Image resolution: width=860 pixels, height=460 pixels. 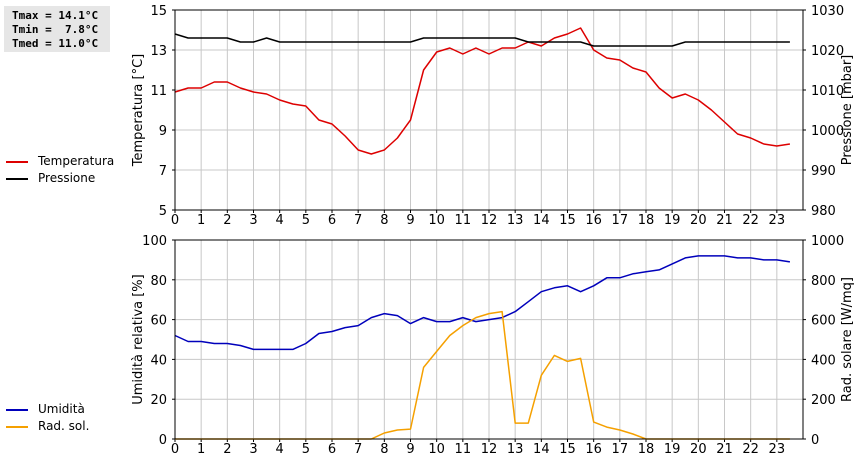 What do you see at coordinates (158, 11) in the screenshot?
I see `y-tick-label: 15` at bounding box center [158, 11].